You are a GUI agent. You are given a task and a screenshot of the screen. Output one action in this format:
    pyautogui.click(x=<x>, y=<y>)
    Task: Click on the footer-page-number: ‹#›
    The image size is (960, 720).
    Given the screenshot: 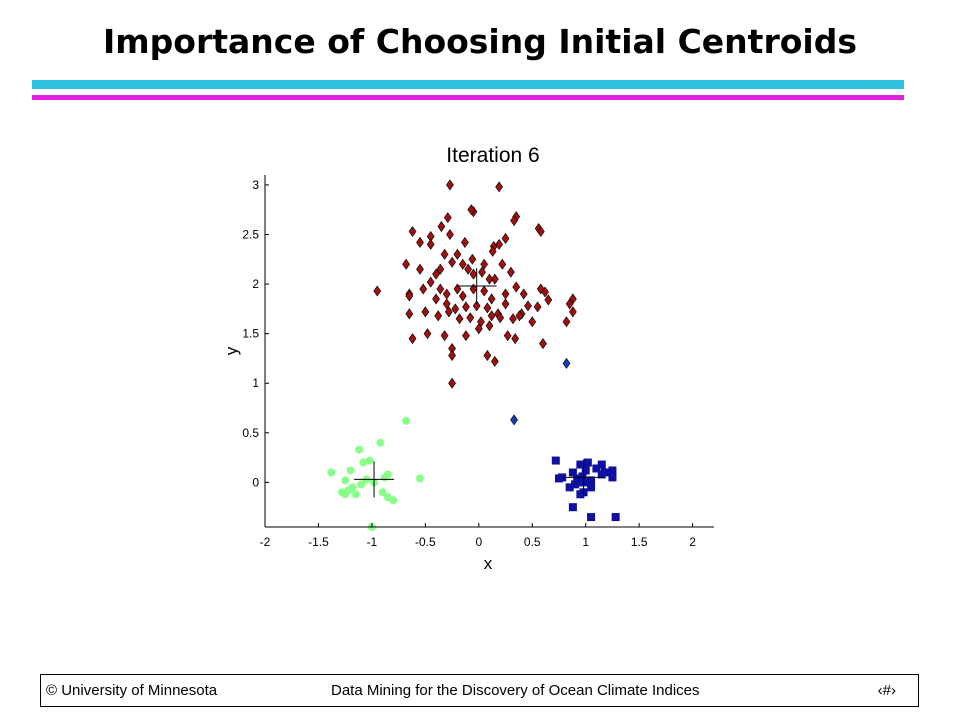 What is the action you would take?
    pyautogui.click(x=886, y=690)
    